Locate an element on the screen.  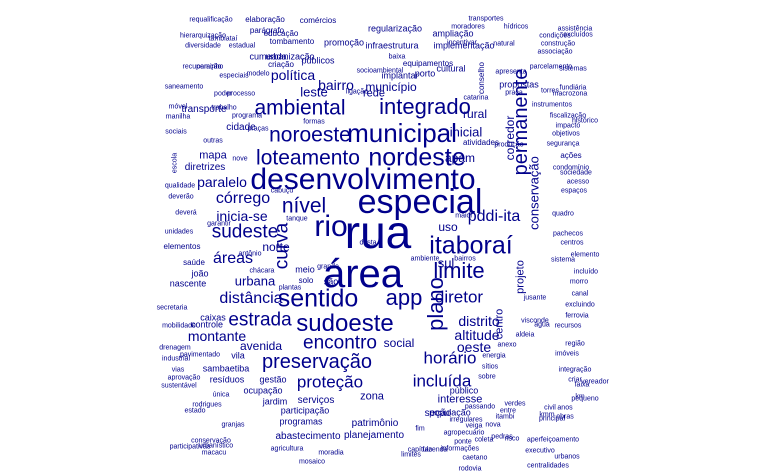
cloud-word: ocupação is located at coordinates (263, 390).